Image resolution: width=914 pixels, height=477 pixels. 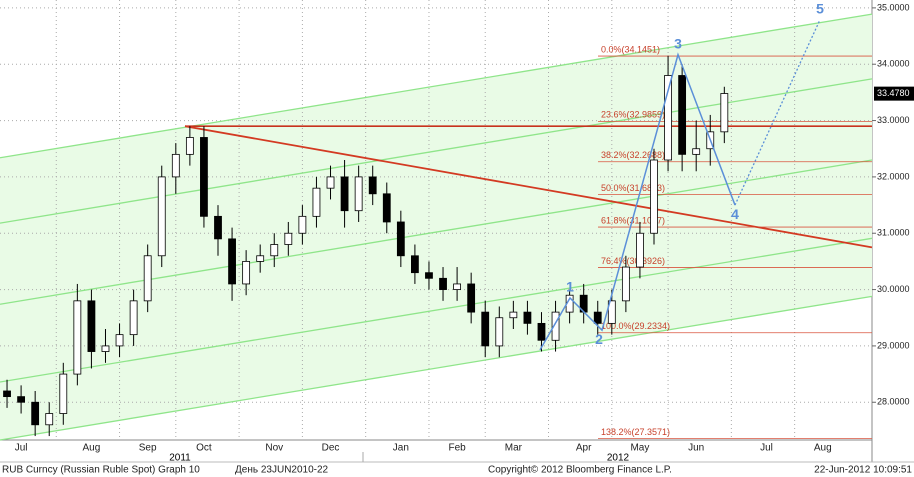 I want to click on wave-projection, so click(x=777, y=112).